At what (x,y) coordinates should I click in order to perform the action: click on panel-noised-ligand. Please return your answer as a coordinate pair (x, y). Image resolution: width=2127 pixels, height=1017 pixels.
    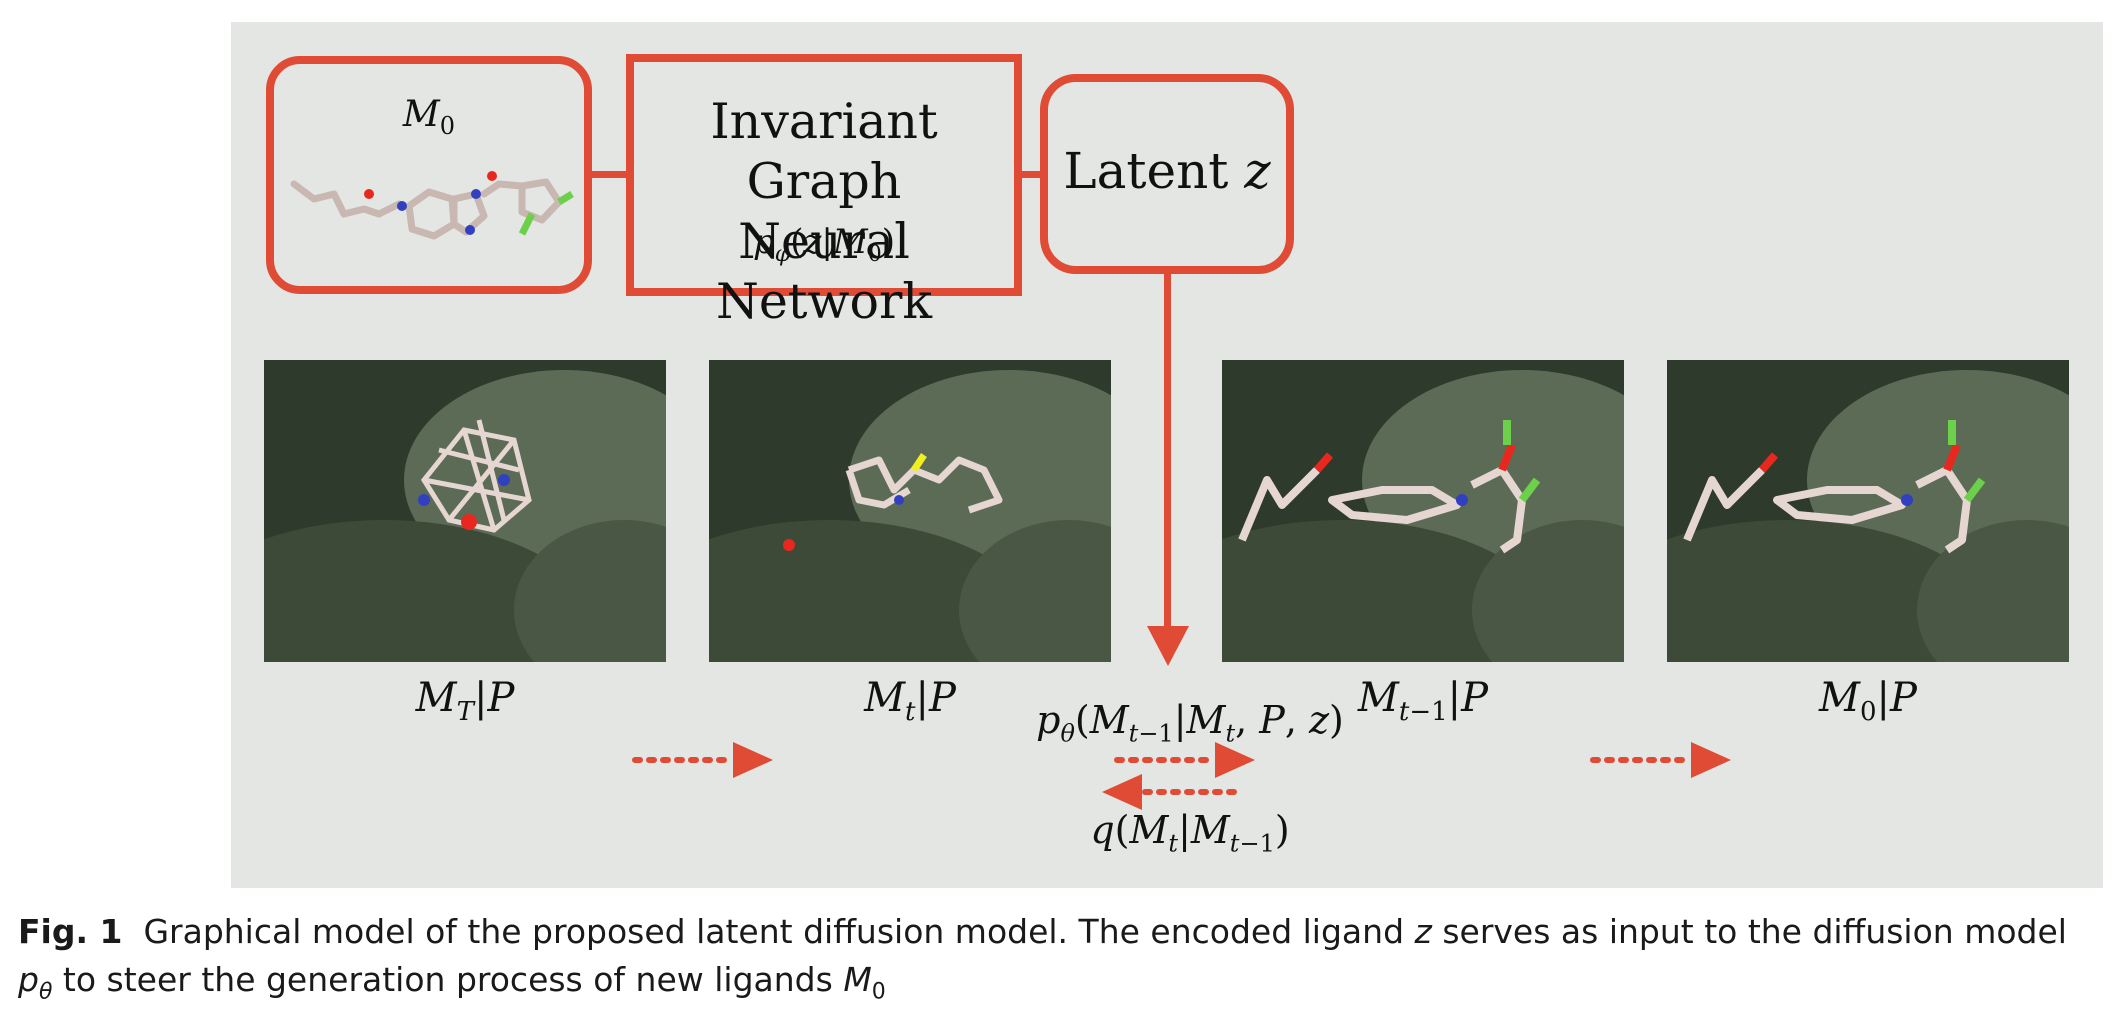
    Looking at the image, I should click on (465, 511).